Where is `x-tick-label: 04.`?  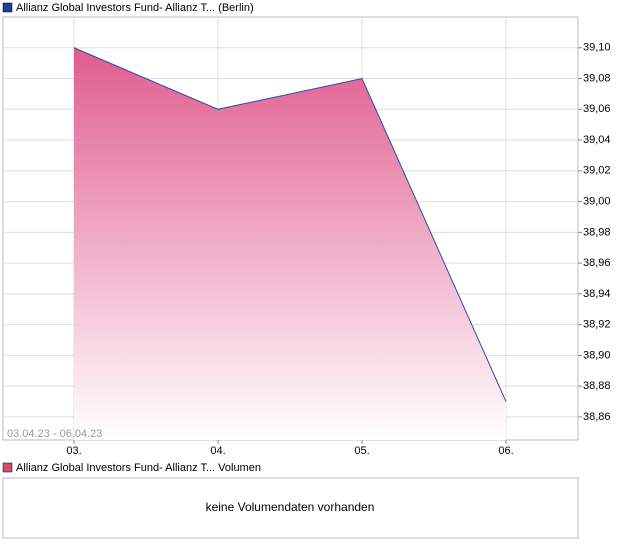 x-tick-label: 04. is located at coordinates (217, 451).